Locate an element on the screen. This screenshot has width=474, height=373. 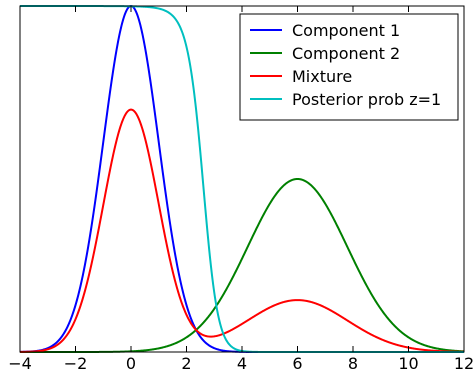
x-tick-label: 4 is located at coordinates (242, 363).